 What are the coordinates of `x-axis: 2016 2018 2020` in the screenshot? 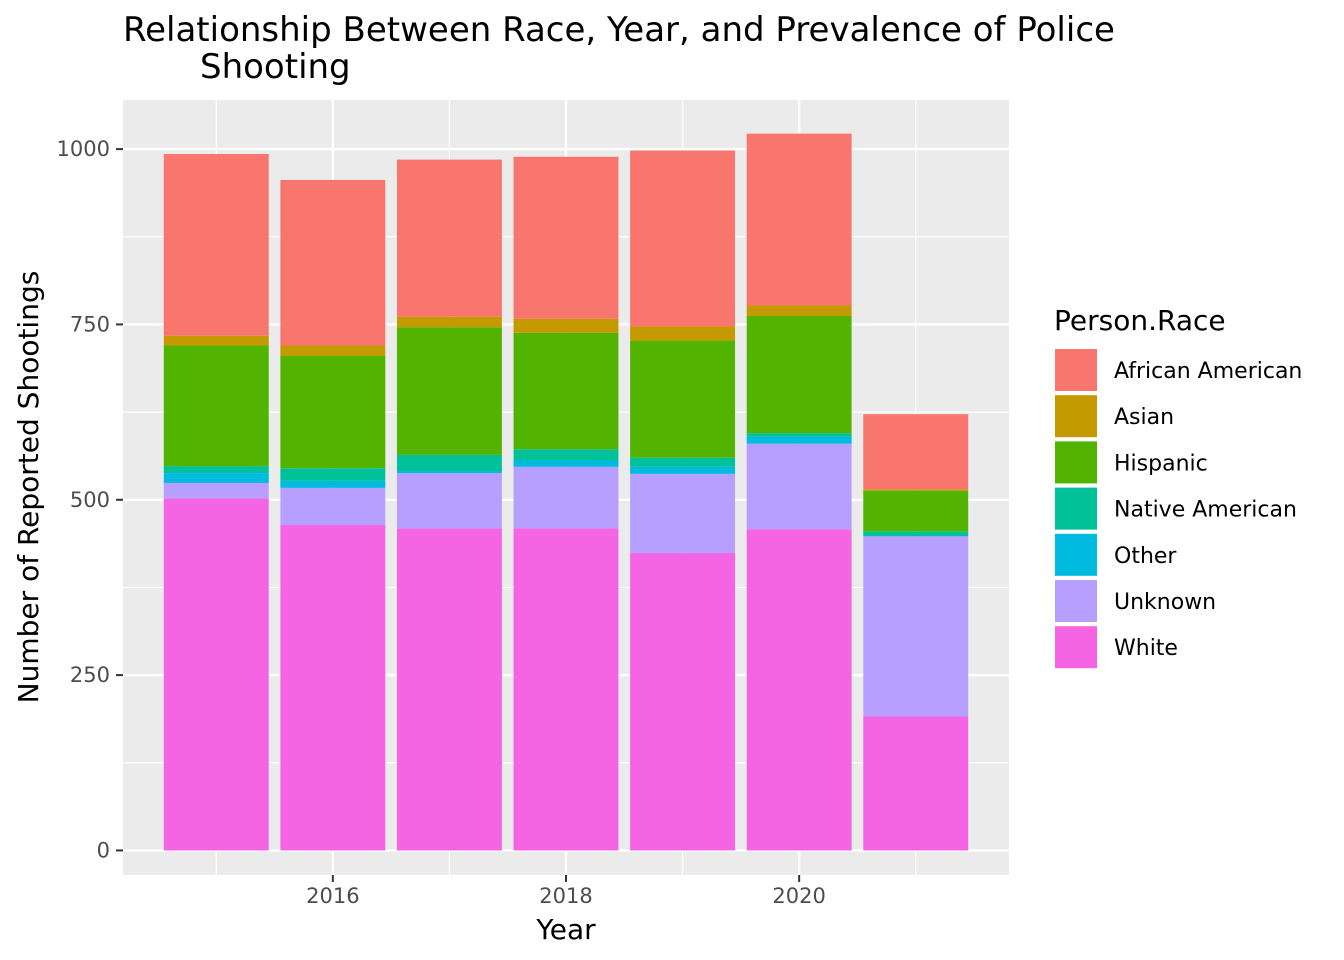 It's located at (566, 891).